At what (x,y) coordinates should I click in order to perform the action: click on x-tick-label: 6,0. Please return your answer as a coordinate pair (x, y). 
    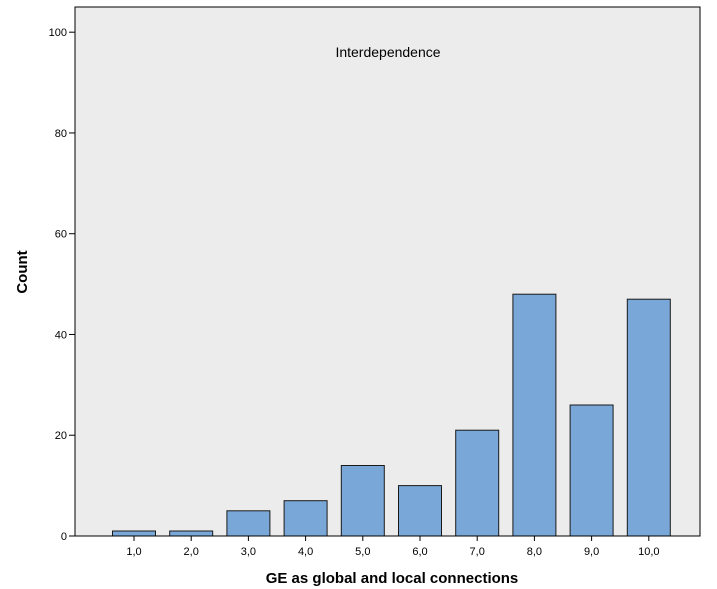
    Looking at the image, I should click on (419, 552).